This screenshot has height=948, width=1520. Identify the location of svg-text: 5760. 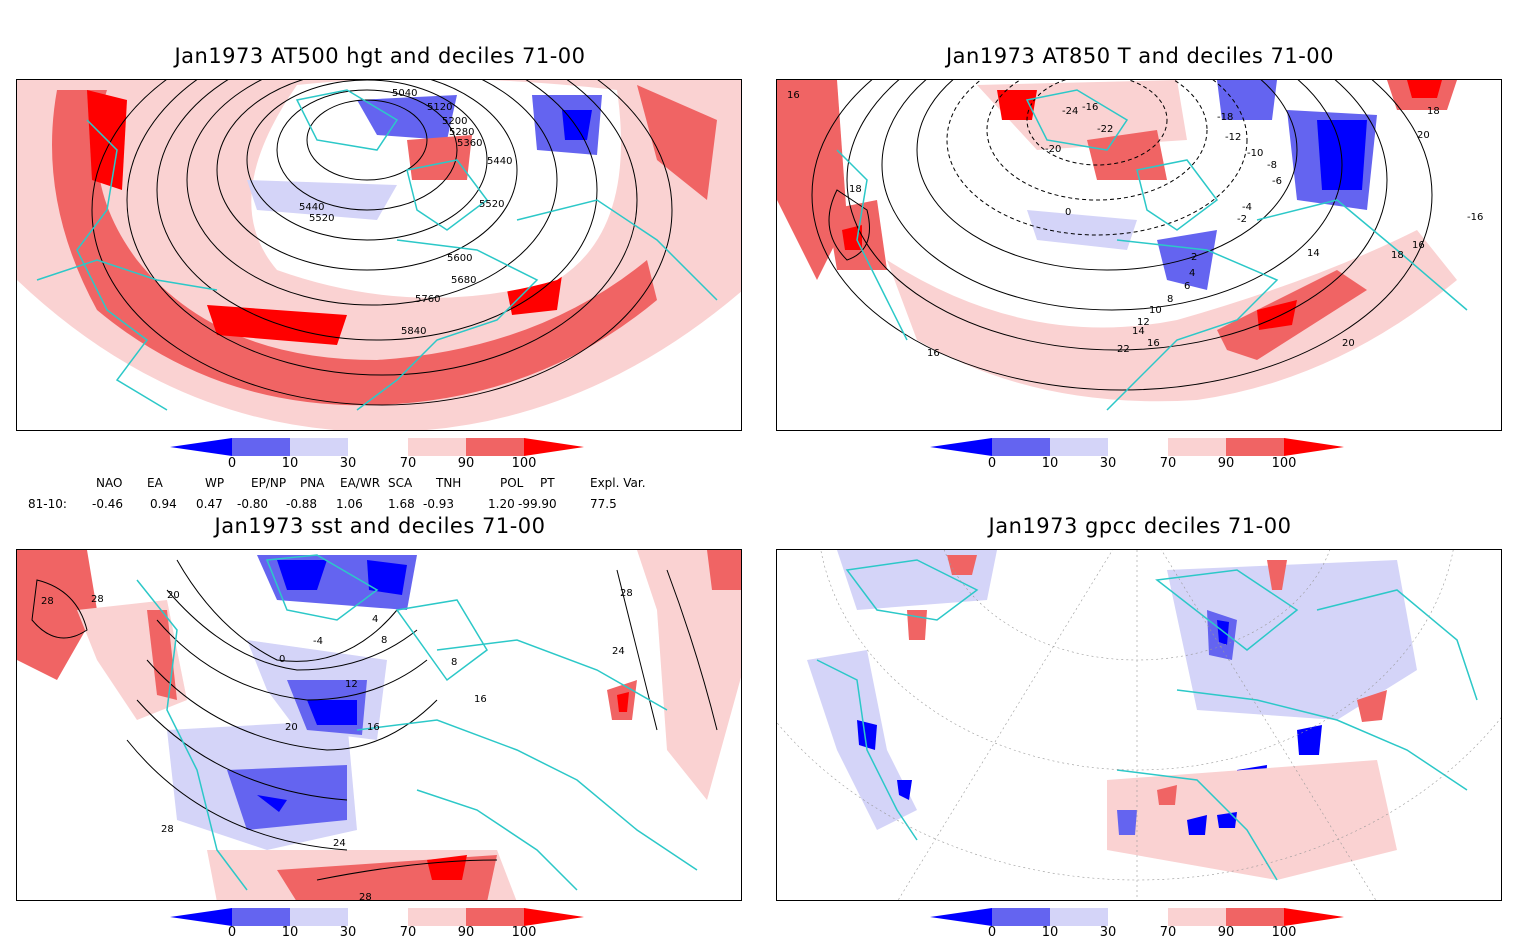
(427, 299).